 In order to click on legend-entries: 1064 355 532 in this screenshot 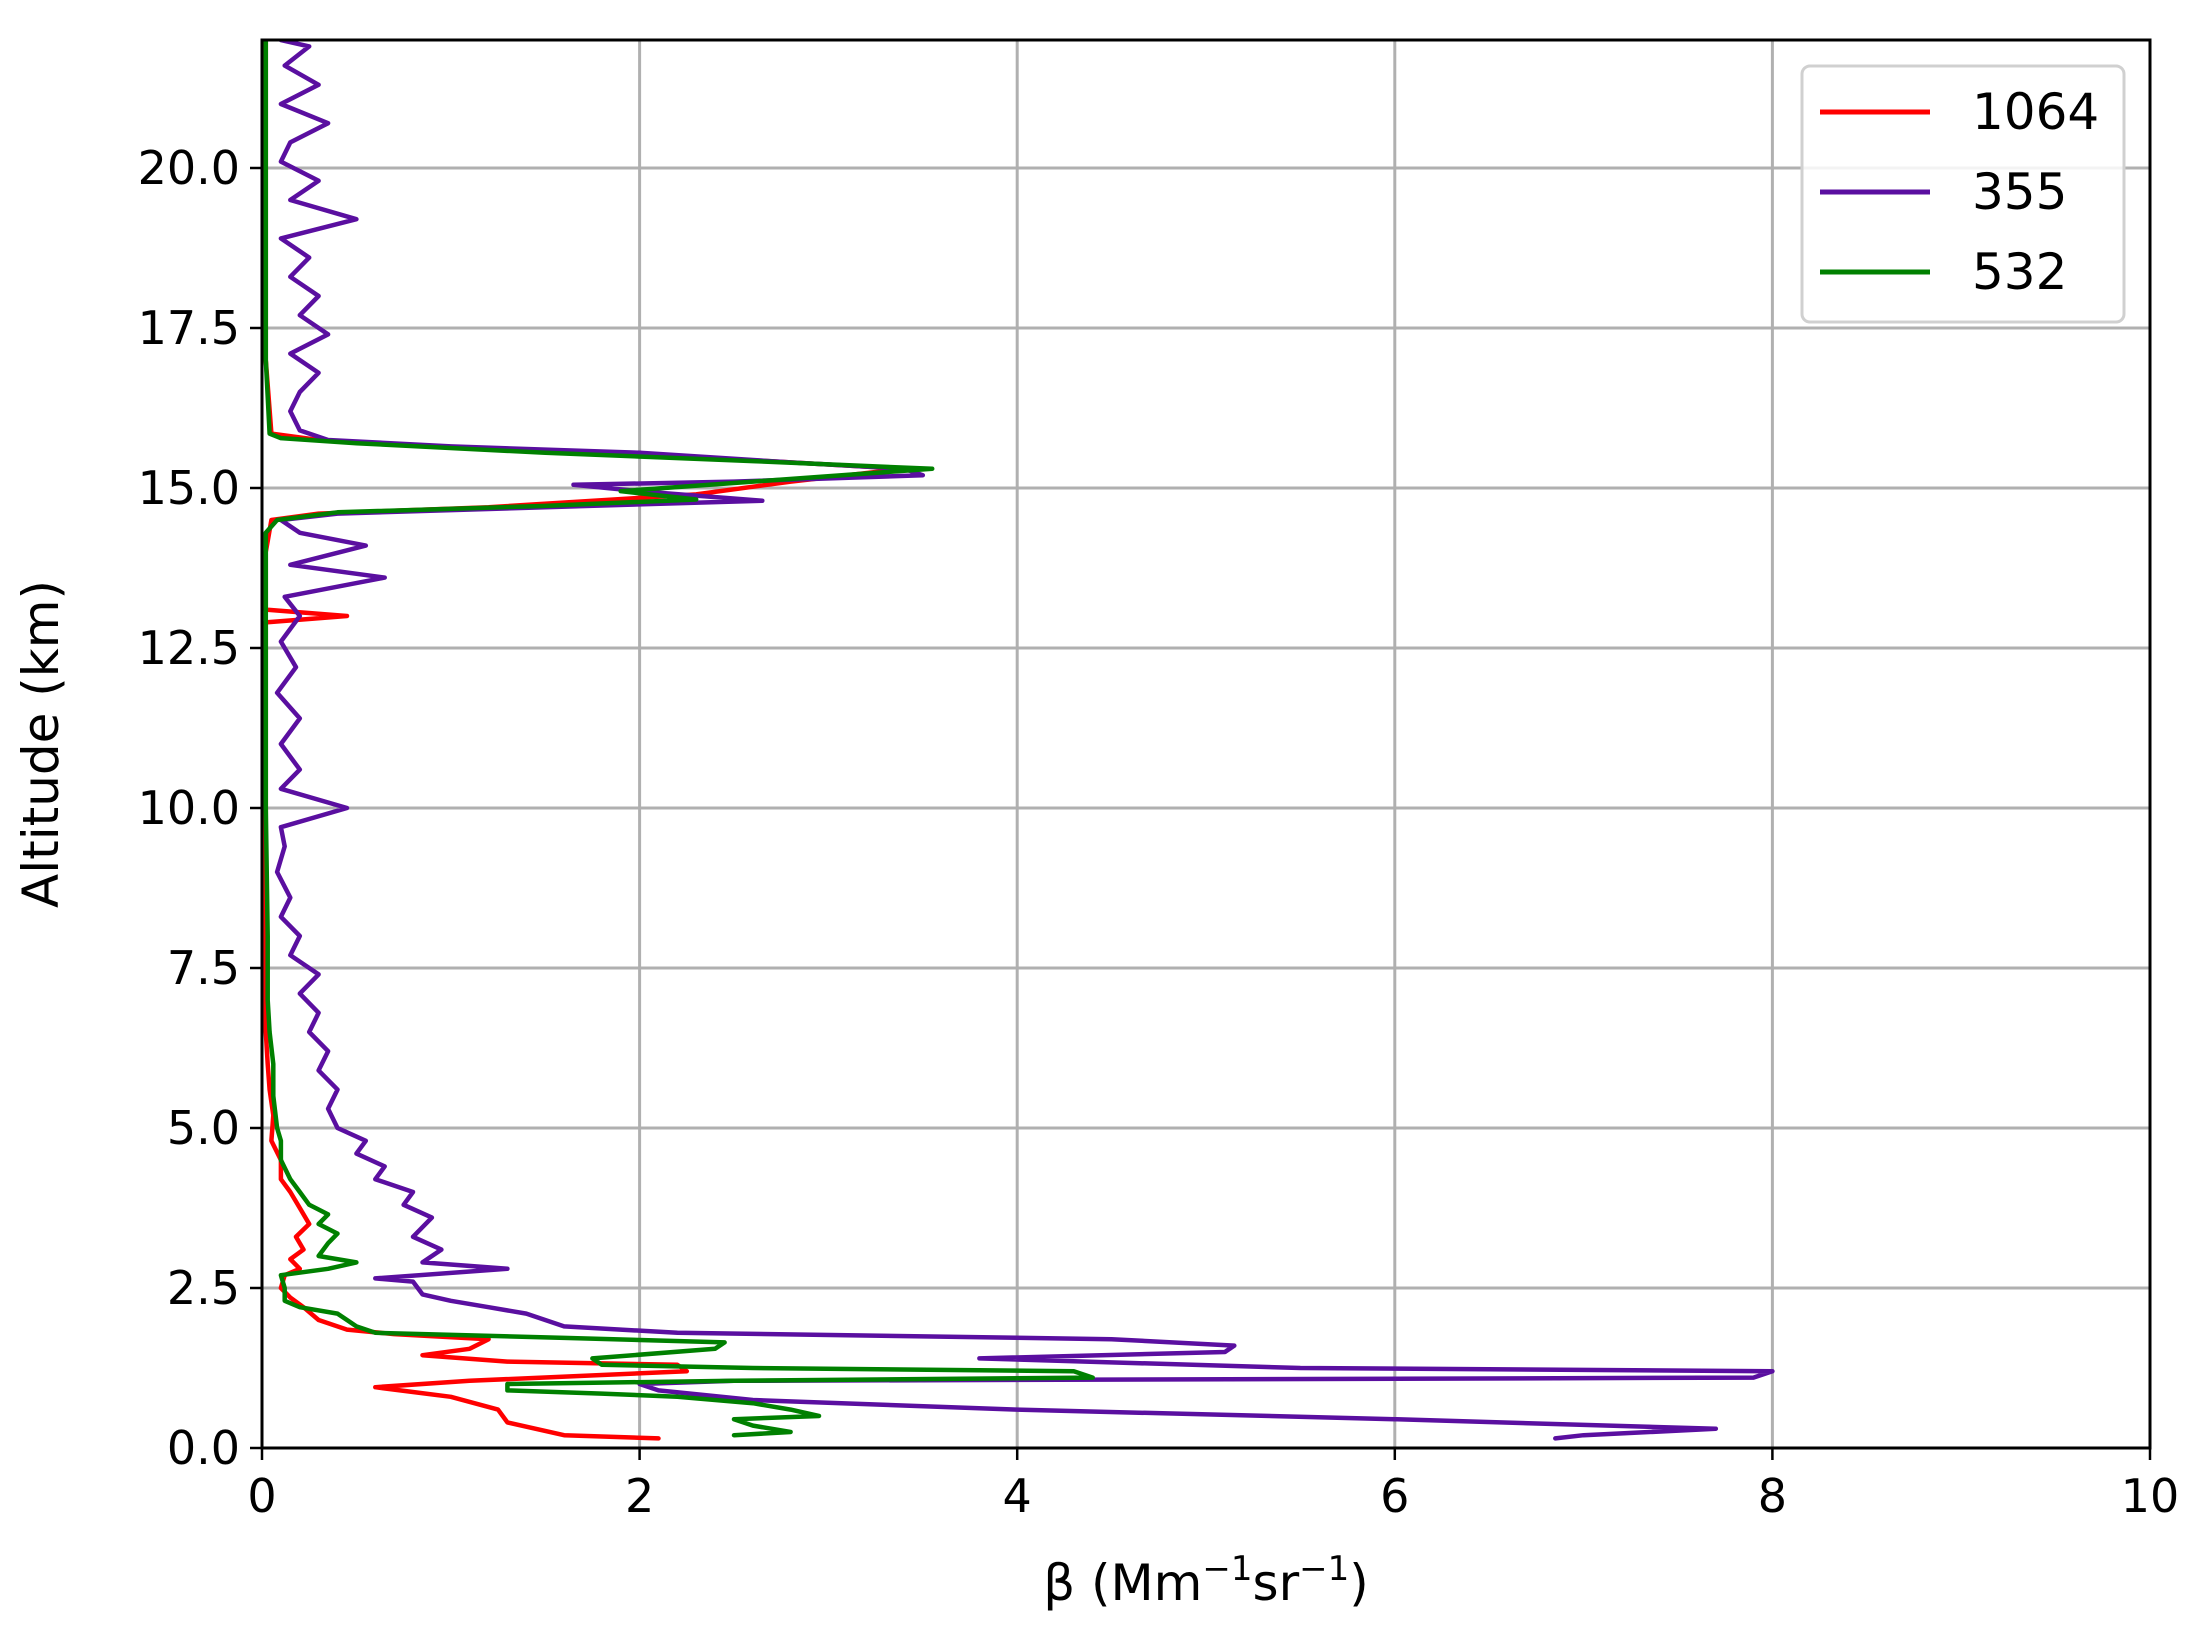, I will do `click(1959, 192)`.